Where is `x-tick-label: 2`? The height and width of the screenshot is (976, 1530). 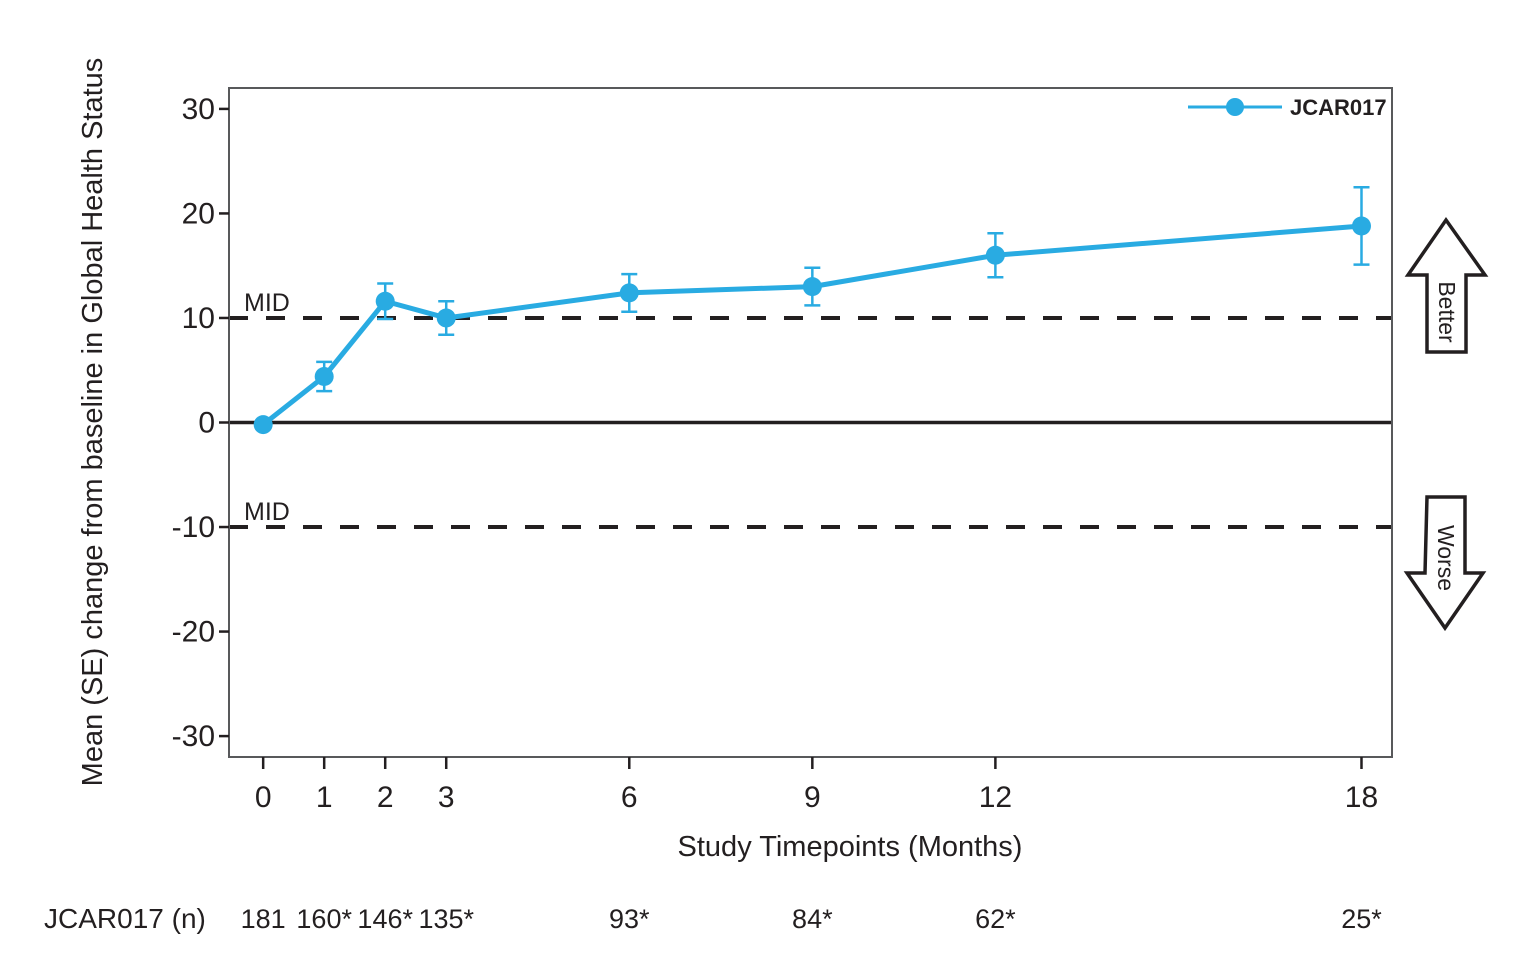 x-tick-label: 2 is located at coordinates (385, 797).